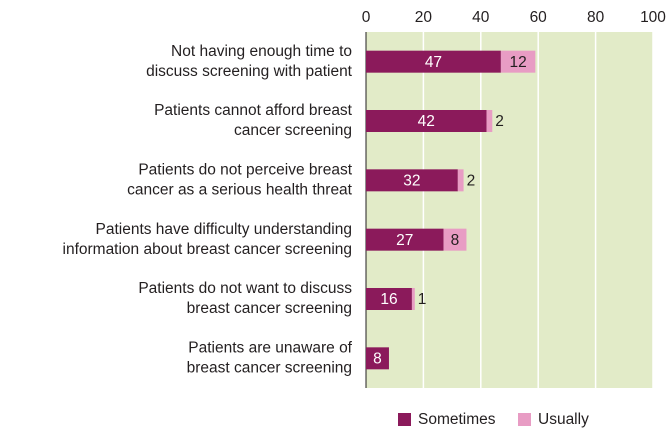  Describe the element at coordinates (366, 17) in the screenshot. I see `x-tick-label: 0` at that location.